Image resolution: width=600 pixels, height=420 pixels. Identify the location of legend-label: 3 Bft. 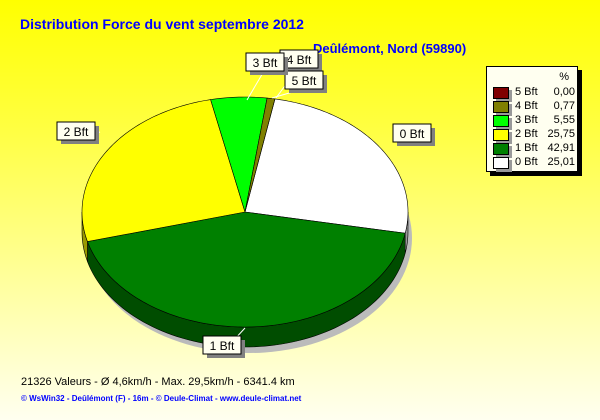
(526, 120).